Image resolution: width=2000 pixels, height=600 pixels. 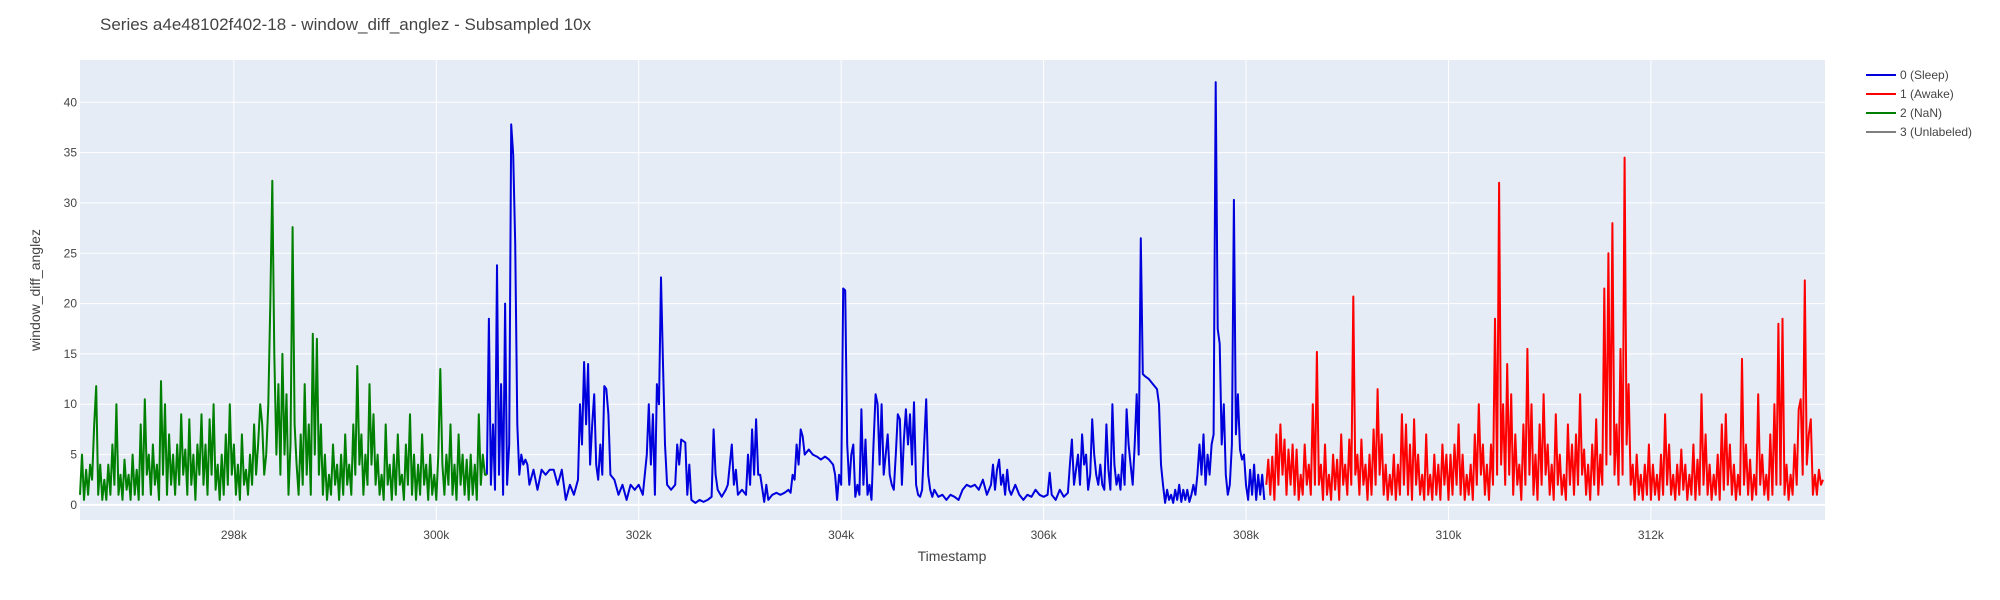 What do you see at coordinates (234, 535) in the screenshot?
I see `x-tick-label: 298k` at bounding box center [234, 535].